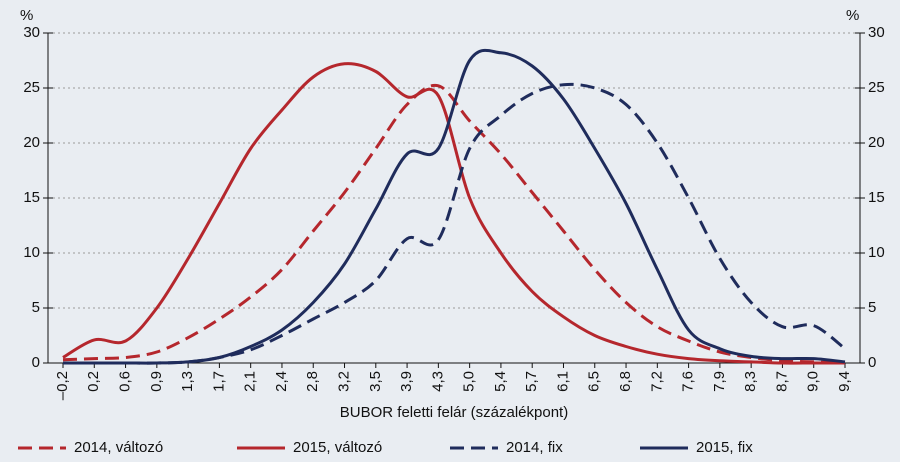 This screenshot has width=900, height=462. I want to click on y-tick-label: 30, so click(31, 32).